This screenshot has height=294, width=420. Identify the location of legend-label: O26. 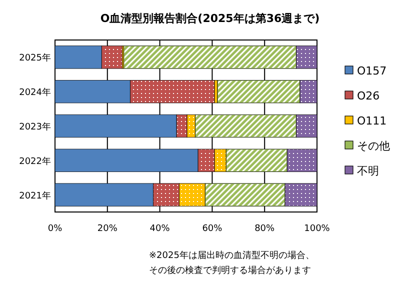
(368, 96).